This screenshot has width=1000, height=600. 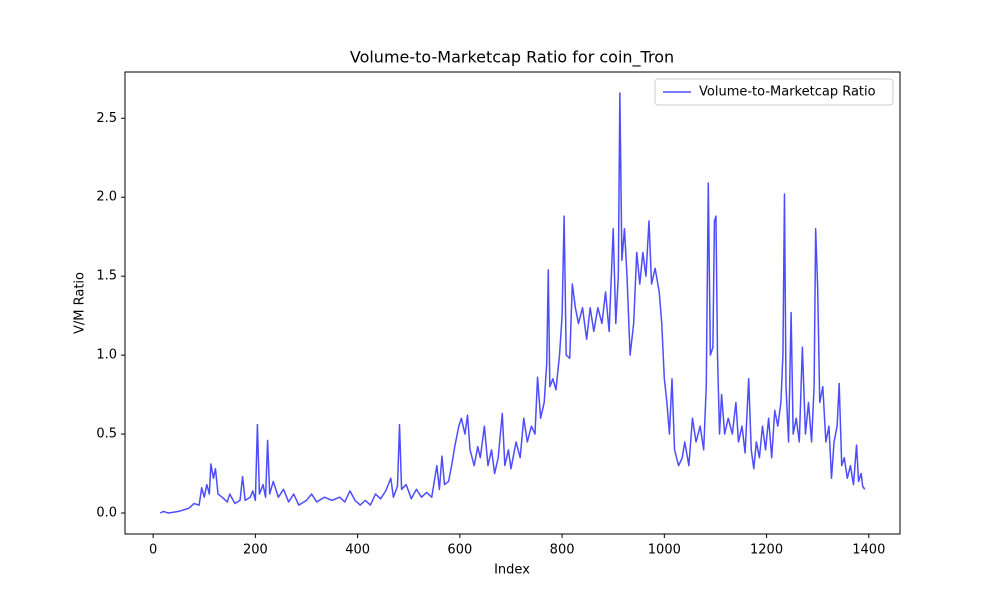 What do you see at coordinates (512, 570) in the screenshot?
I see `x-axis-label: Index` at bounding box center [512, 570].